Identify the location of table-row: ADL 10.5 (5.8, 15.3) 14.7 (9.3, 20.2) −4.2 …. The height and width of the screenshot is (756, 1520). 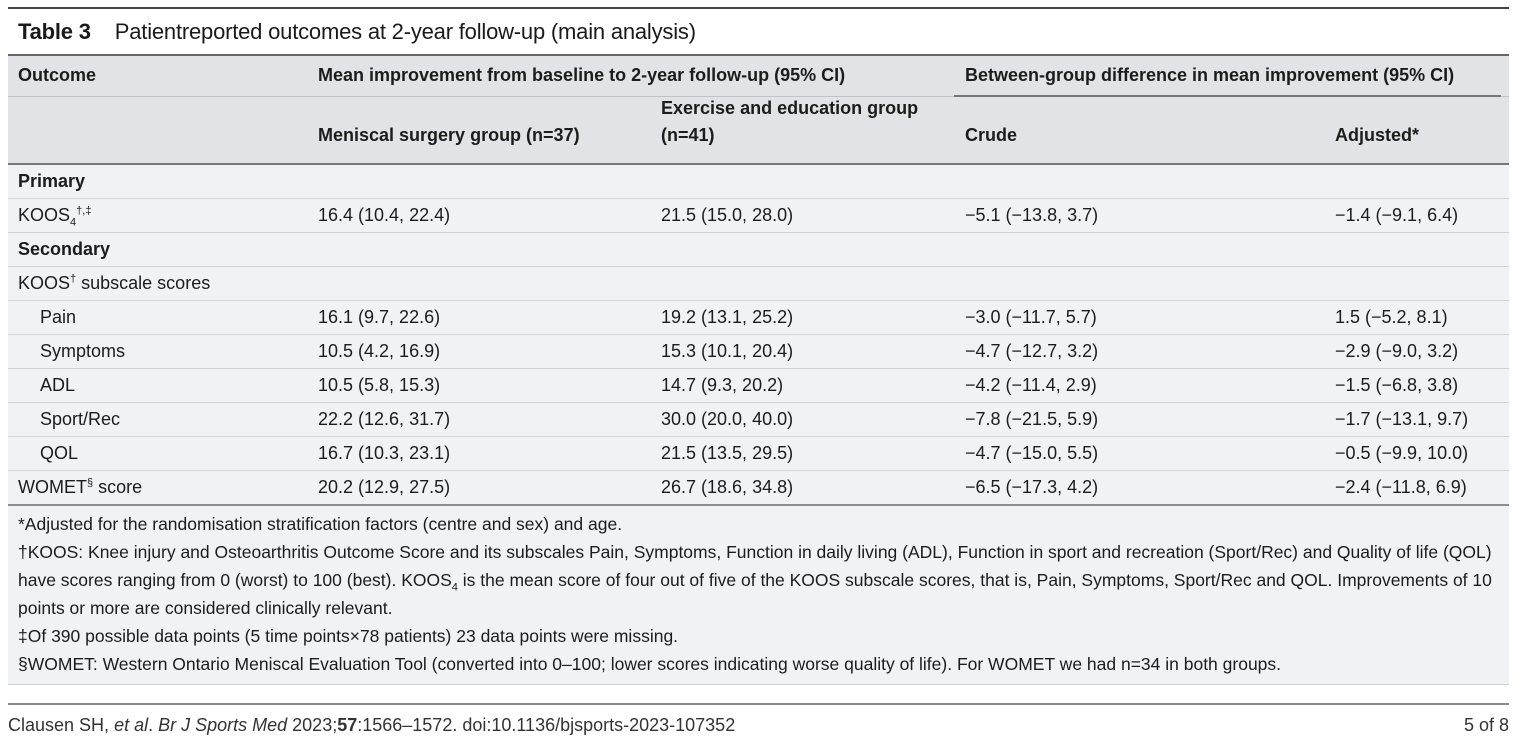
(758, 386).